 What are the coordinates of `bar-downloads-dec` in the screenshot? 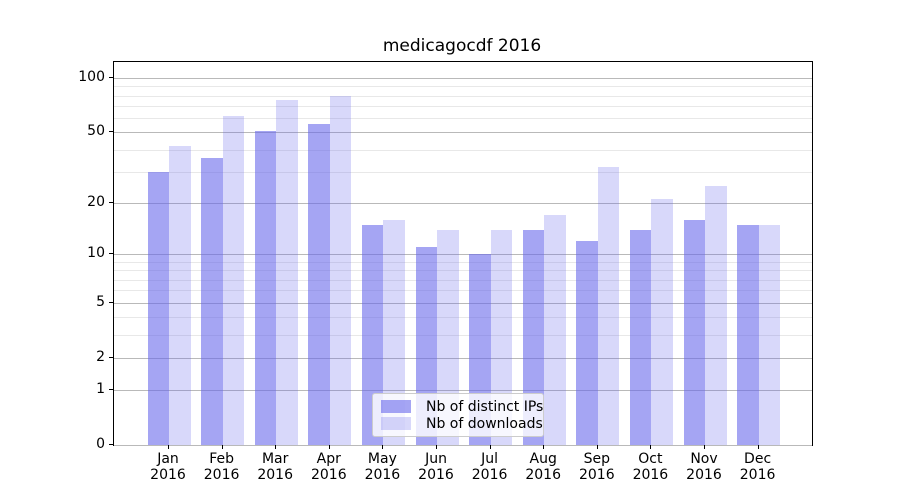 It's located at (769, 334).